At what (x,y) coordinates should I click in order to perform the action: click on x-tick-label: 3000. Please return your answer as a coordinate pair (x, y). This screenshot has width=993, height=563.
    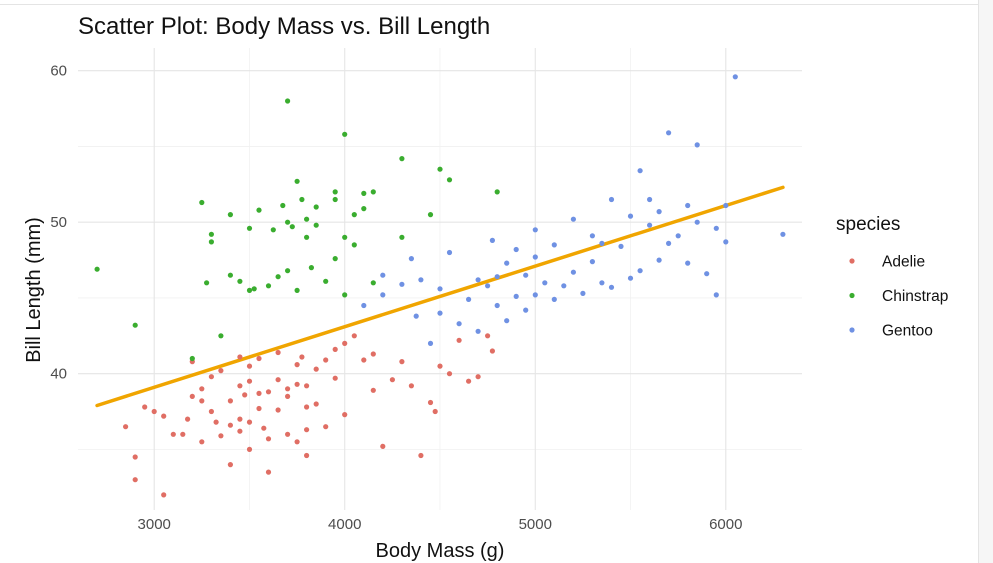
    Looking at the image, I should click on (154, 524).